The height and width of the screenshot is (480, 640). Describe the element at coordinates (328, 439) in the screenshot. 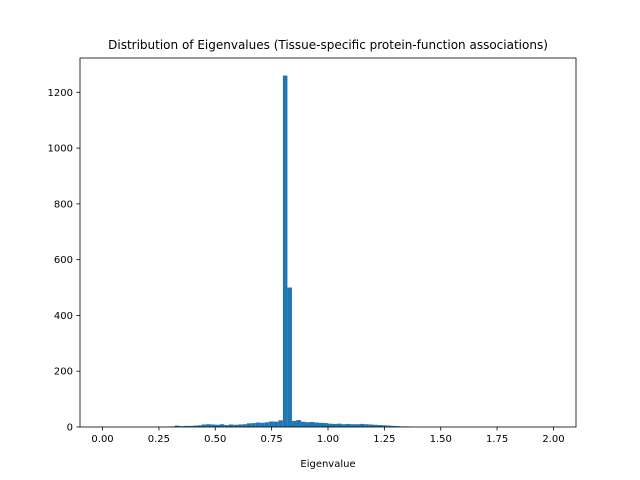

I see `x-tick-label: 1.00` at that location.